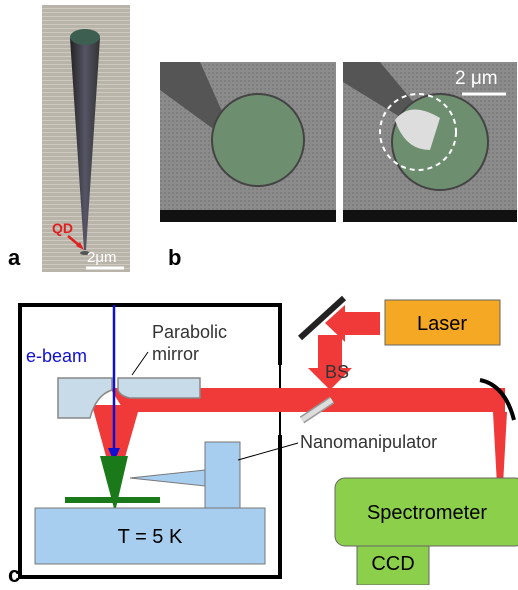 The height and width of the screenshot is (590, 518). What do you see at coordinates (174, 257) in the screenshot?
I see `panel-label: b` at bounding box center [174, 257].